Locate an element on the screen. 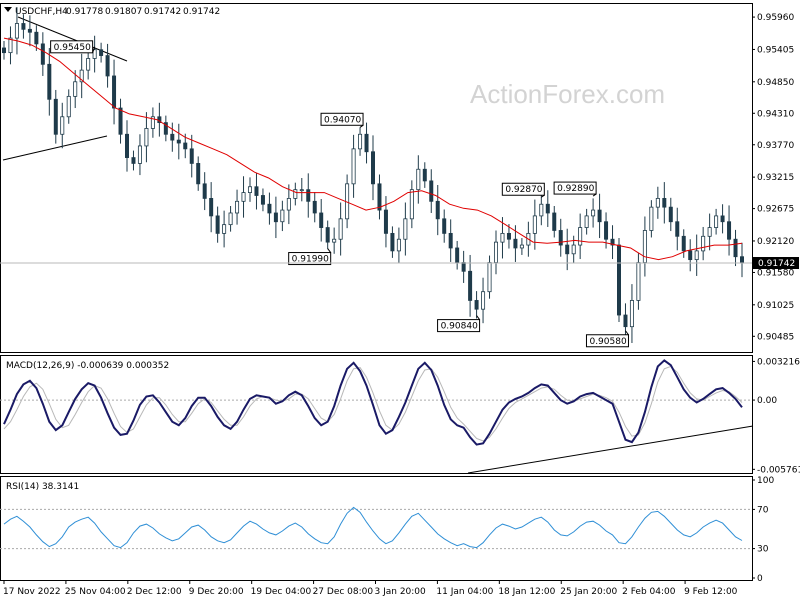  macd-tick-label: 0.00 is located at coordinates (767, 401).